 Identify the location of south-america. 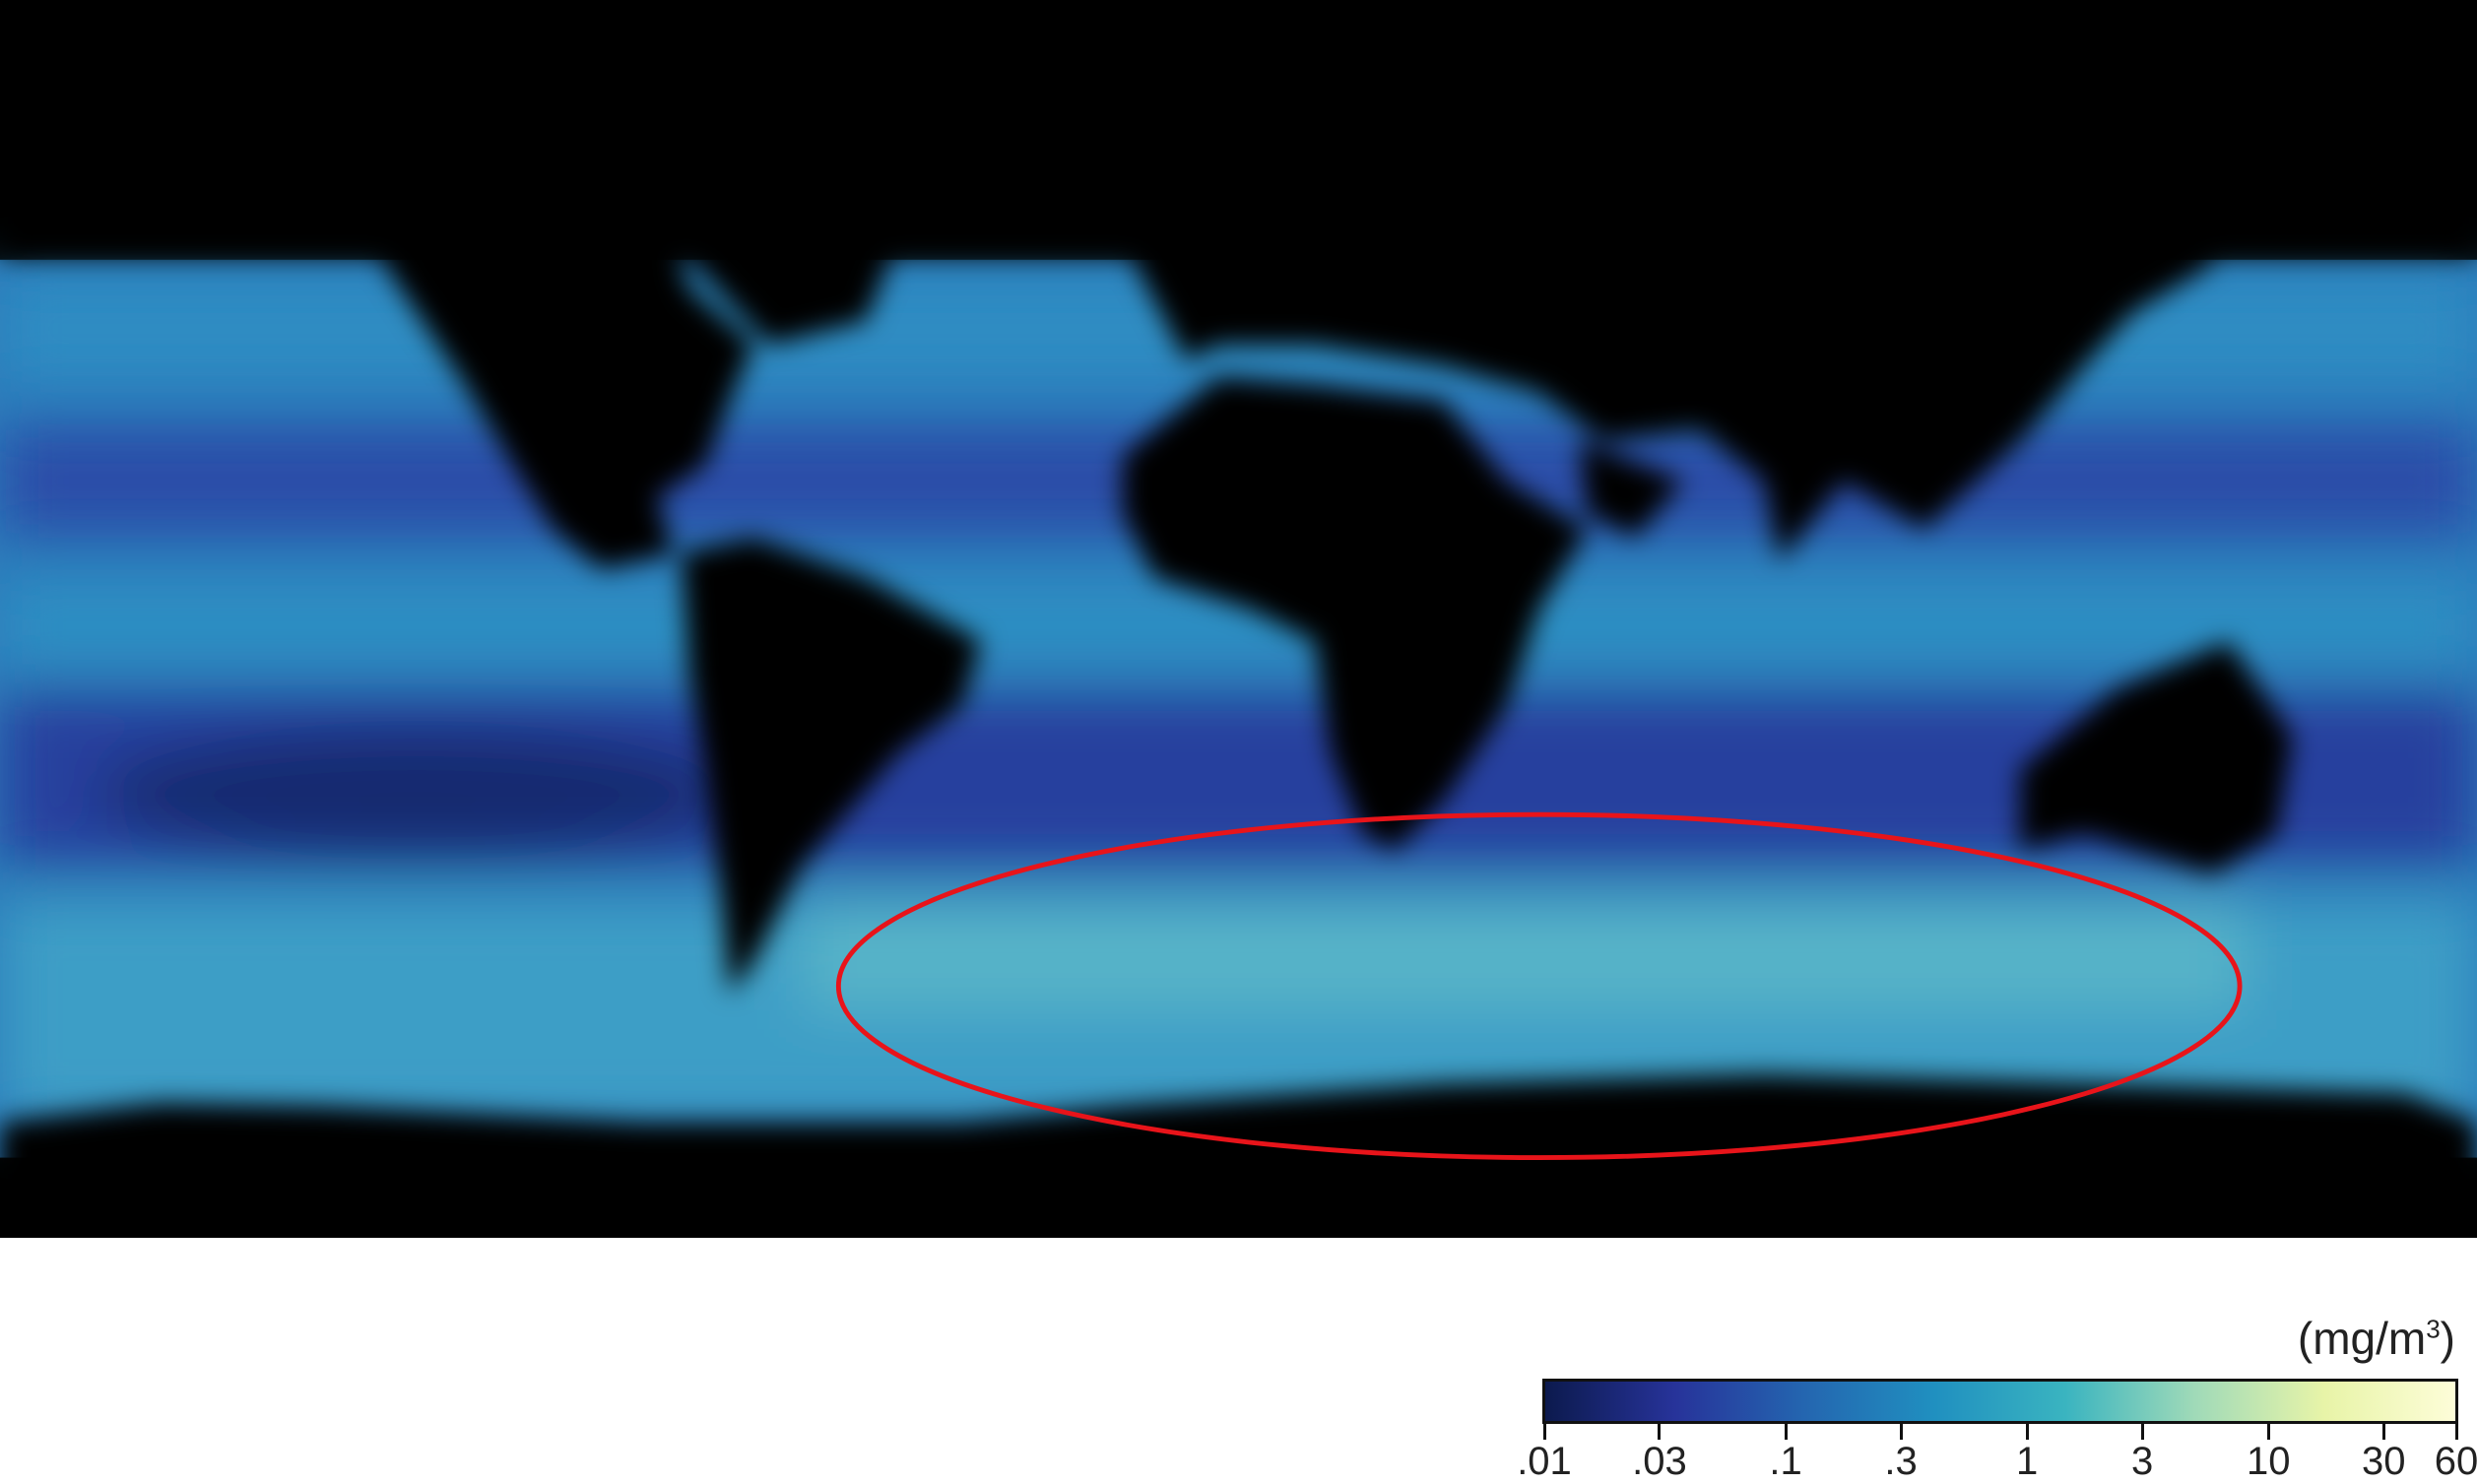
(831, 766).